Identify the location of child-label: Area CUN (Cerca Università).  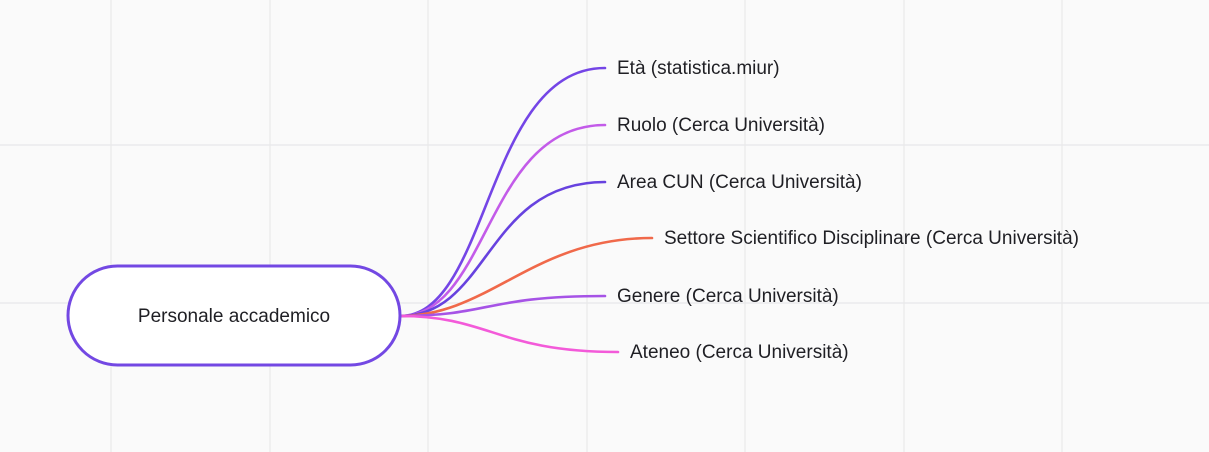
(739, 182).